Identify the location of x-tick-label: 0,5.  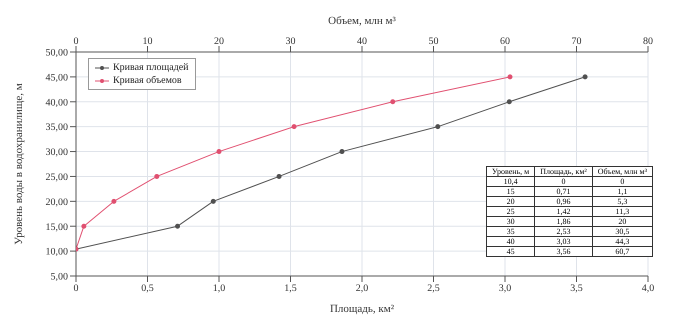
(147, 288).